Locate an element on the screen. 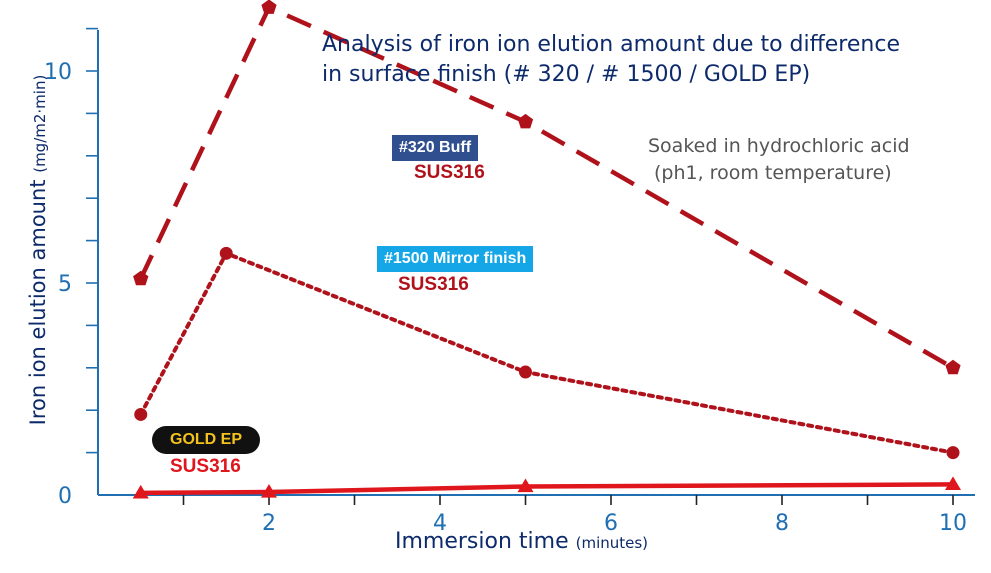 This screenshot has height=573, width=991. condition-note-line-1: Soaked in hydrochloric acid is located at coordinates (779, 146).